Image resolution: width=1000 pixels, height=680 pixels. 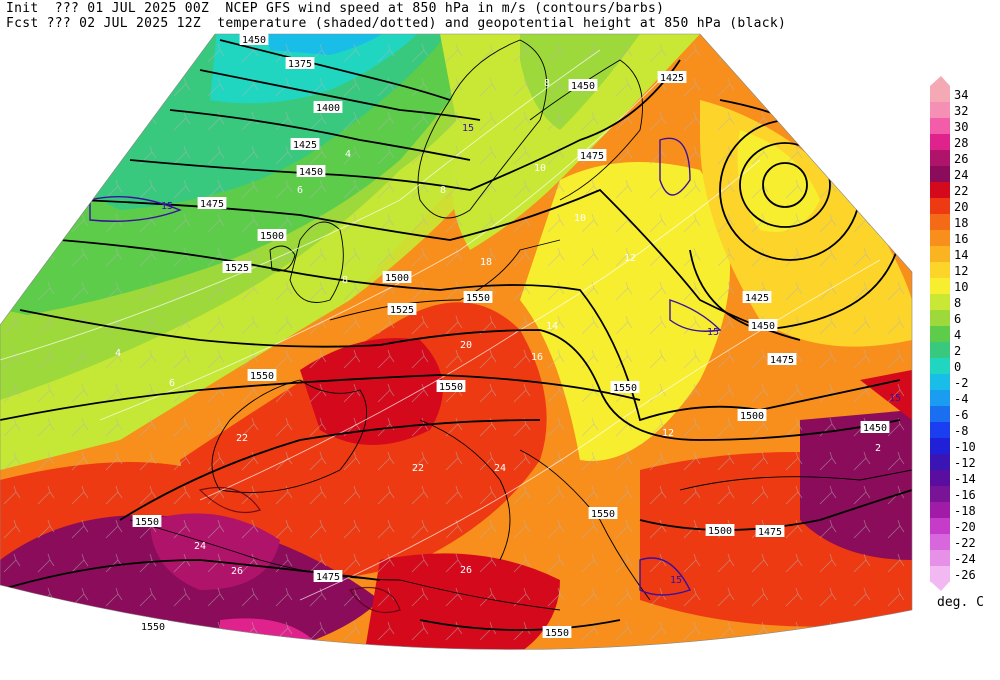 What do you see at coordinates (961, 399) in the screenshot?
I see `colorbar-label: -4` at bounding box center [961, 399].